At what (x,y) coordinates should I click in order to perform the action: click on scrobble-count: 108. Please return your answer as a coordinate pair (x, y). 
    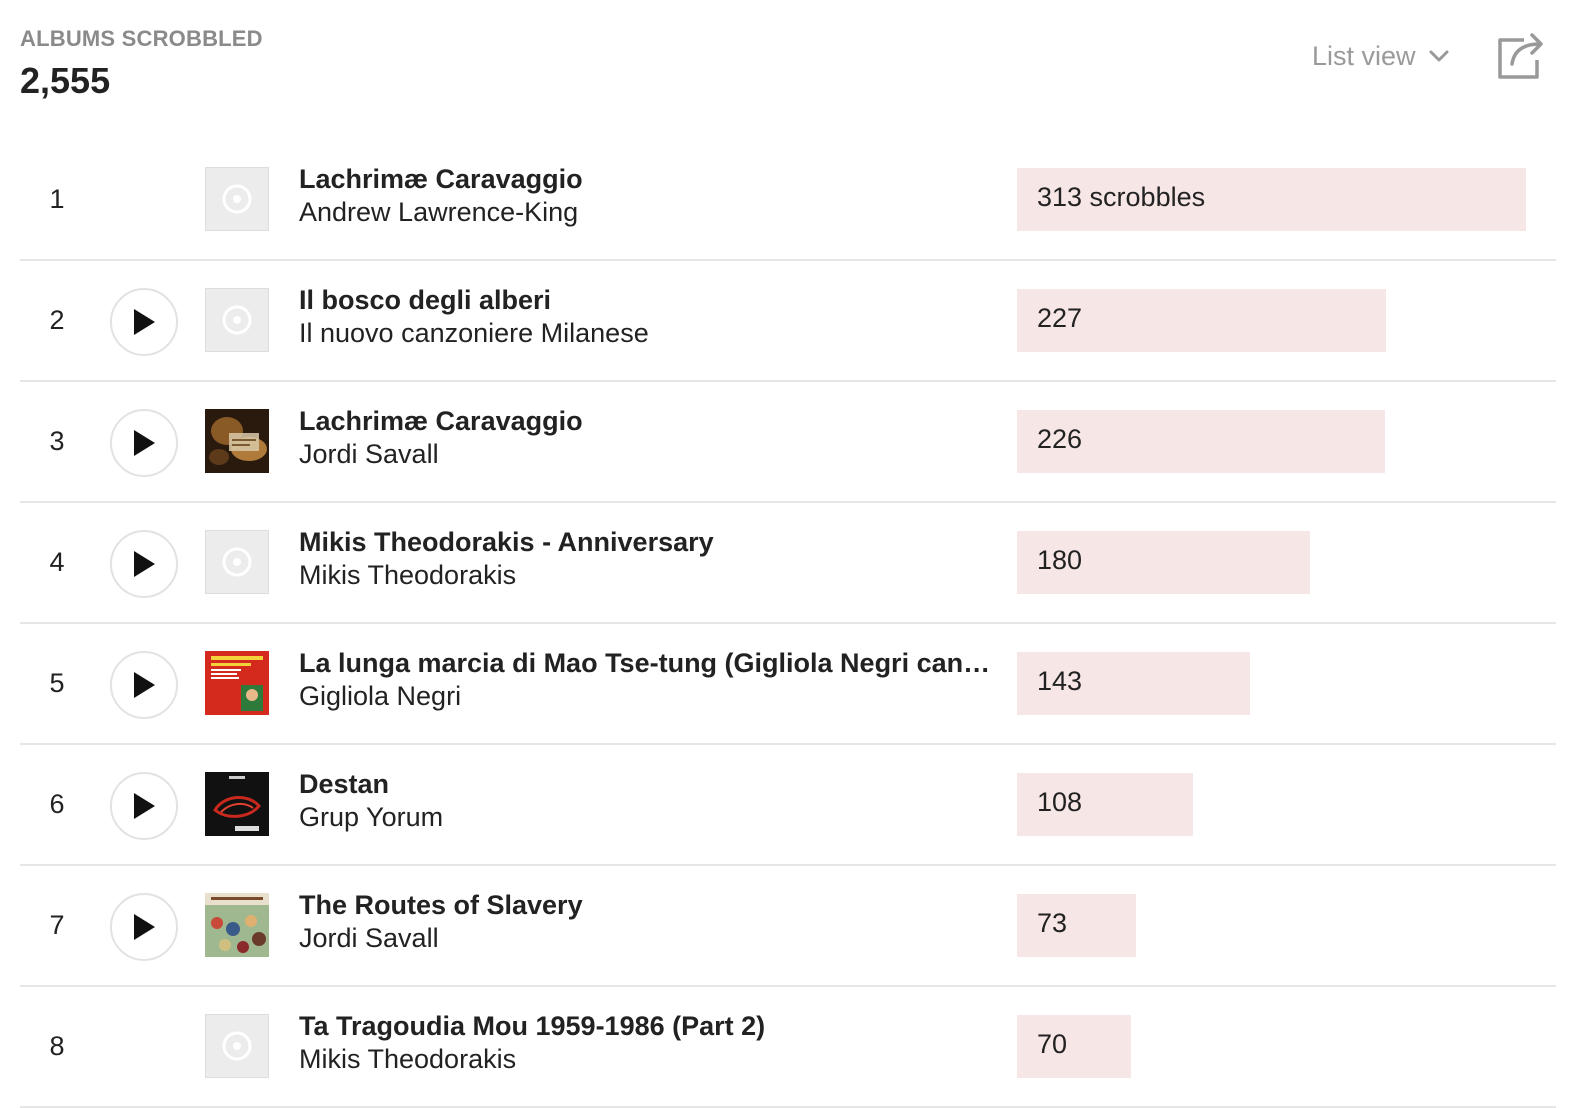
    Looking at the image, I should click on (1060, 802).